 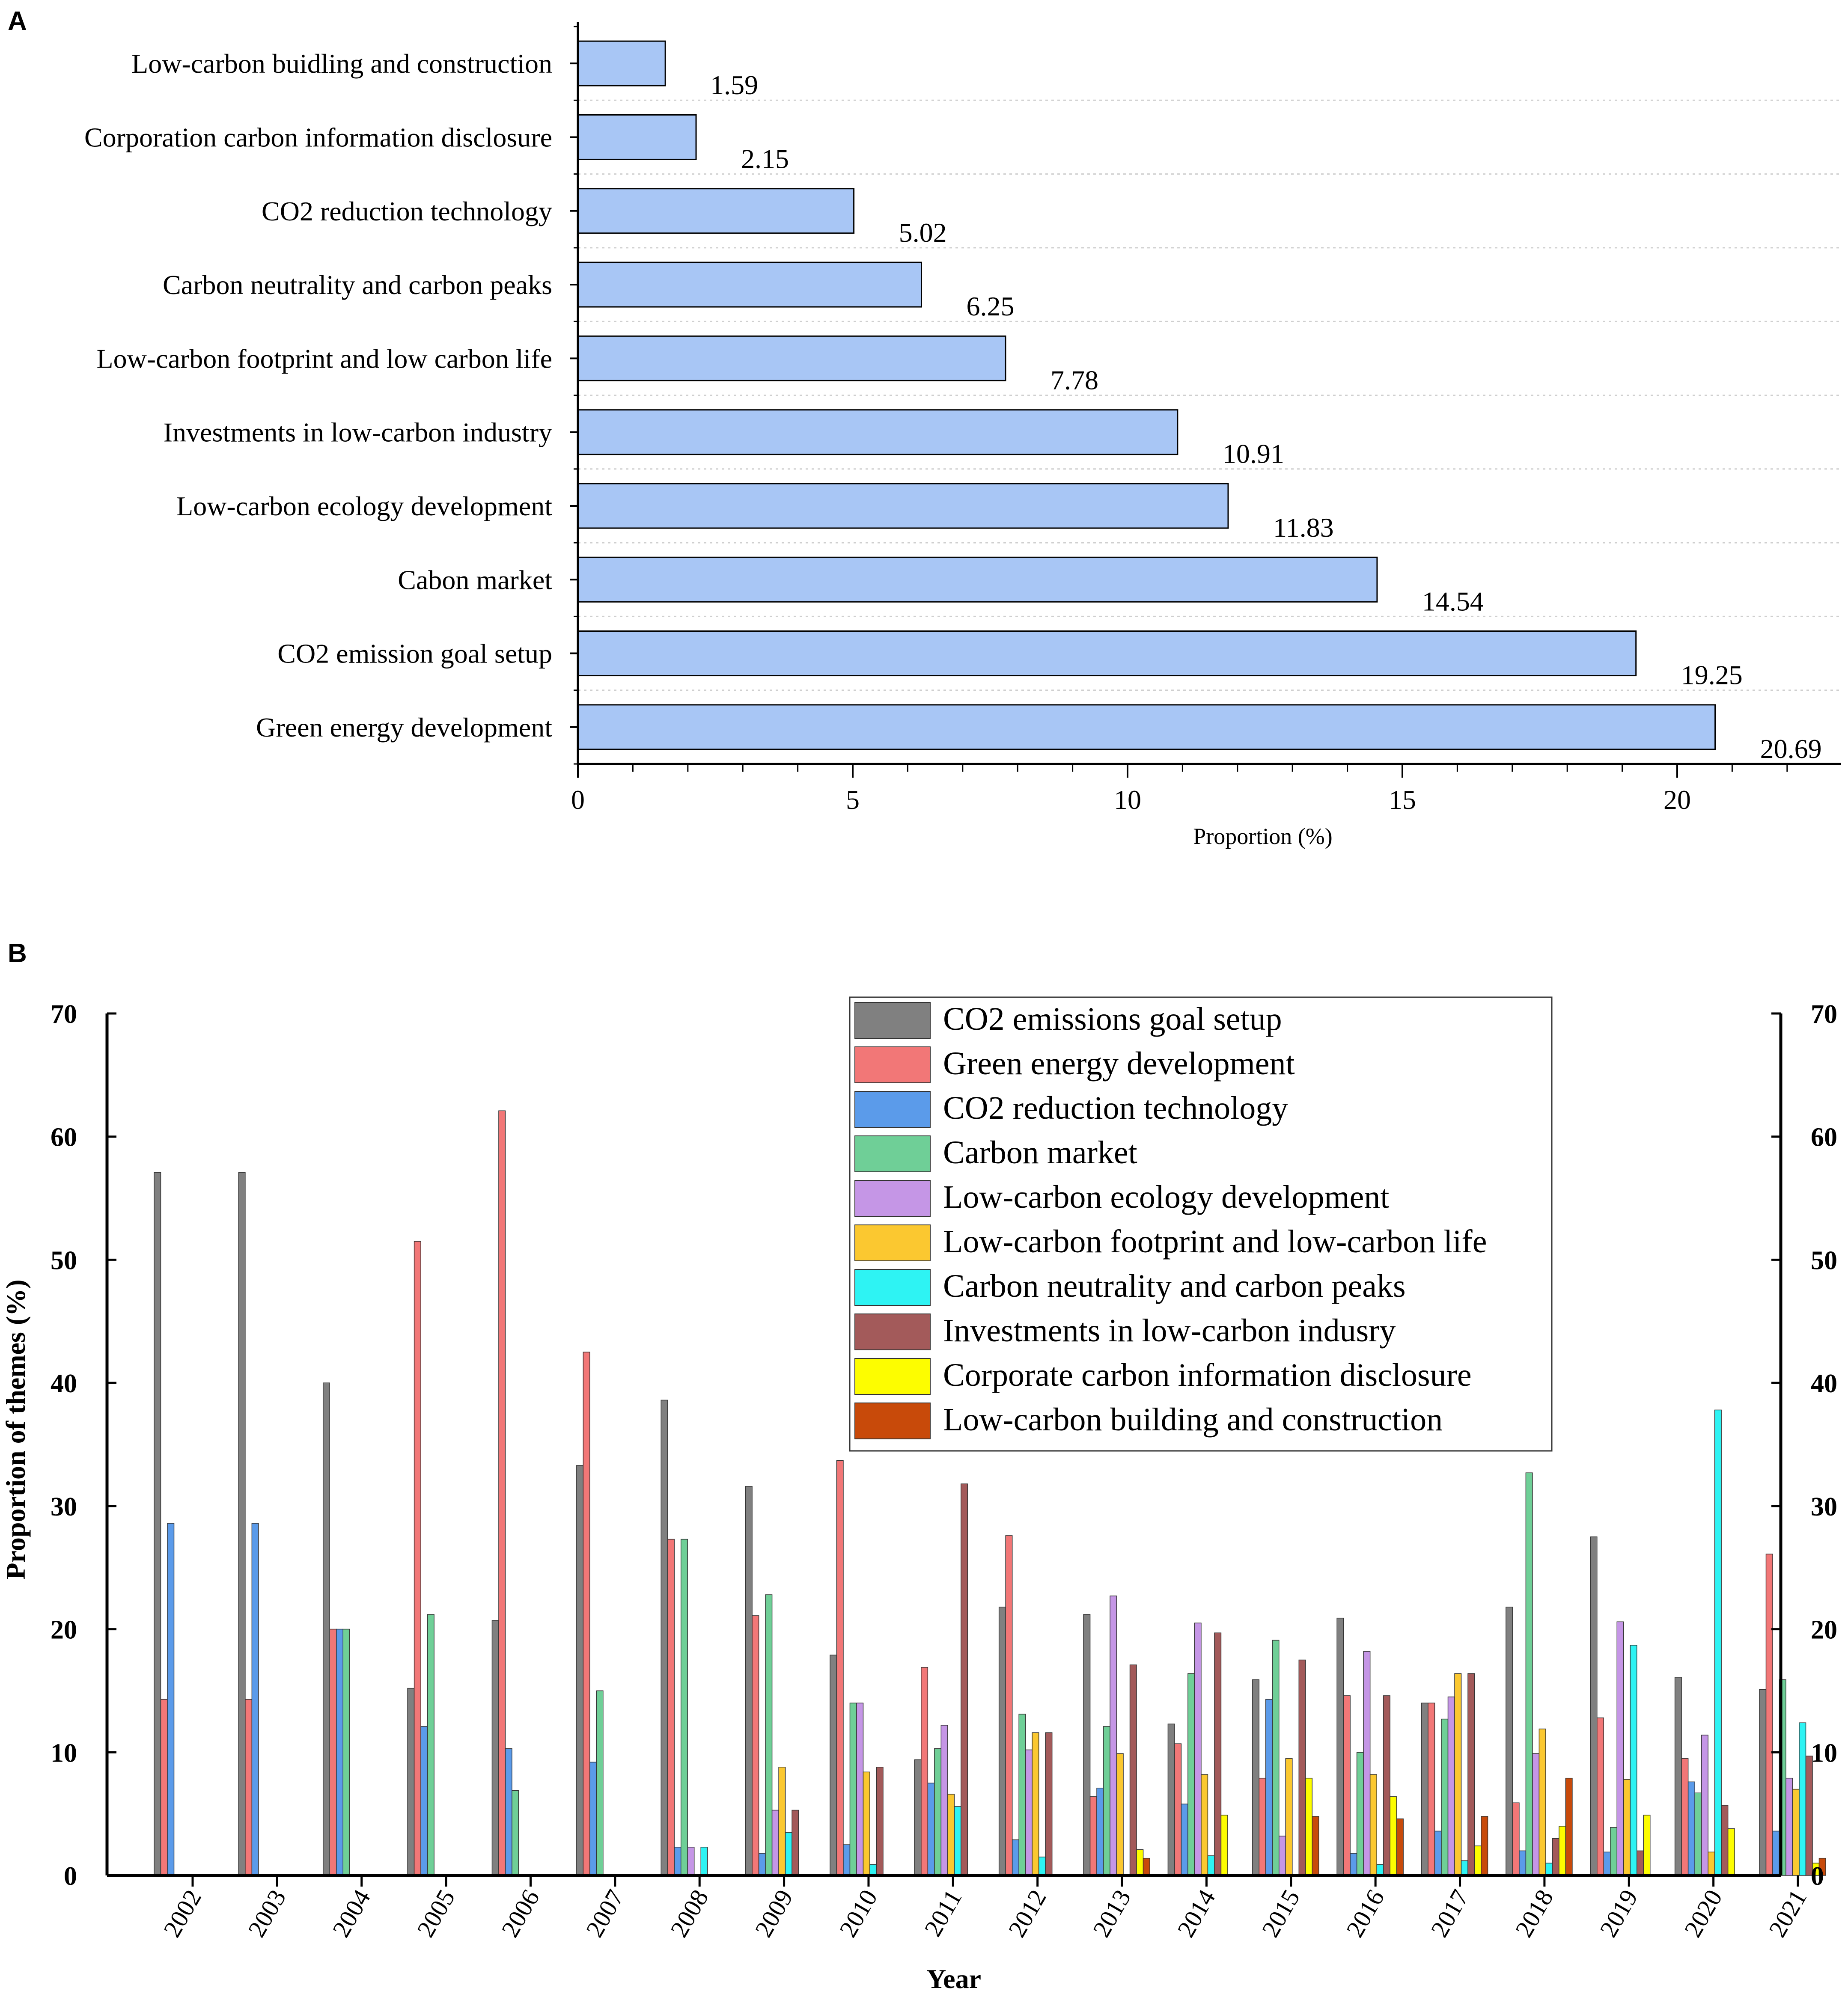 I want to click on panel-b-x-tick-label: 2005, so click(x=435, y=1914).